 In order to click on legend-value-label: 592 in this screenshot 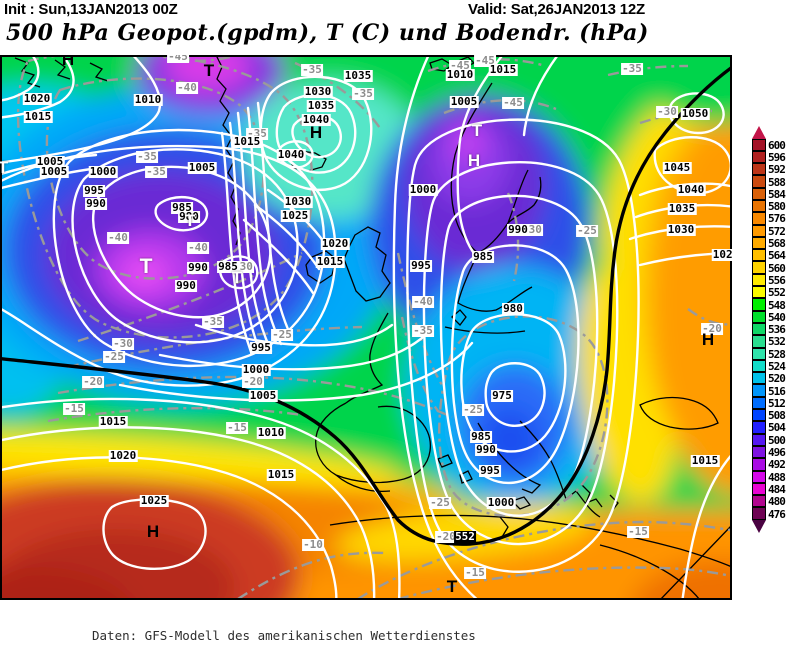, I will do `click(777, 170)`.